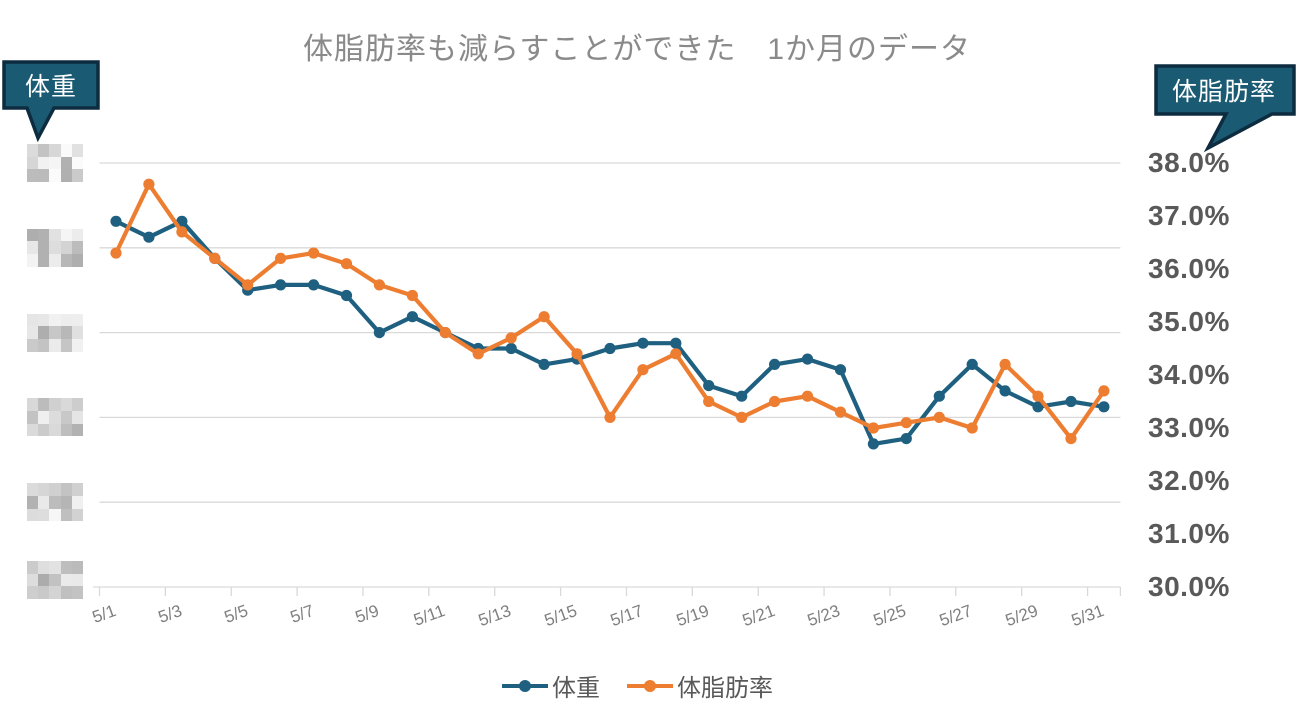  I want to click on right-axis-tick-label: 33.0%, so click(1189, 427).